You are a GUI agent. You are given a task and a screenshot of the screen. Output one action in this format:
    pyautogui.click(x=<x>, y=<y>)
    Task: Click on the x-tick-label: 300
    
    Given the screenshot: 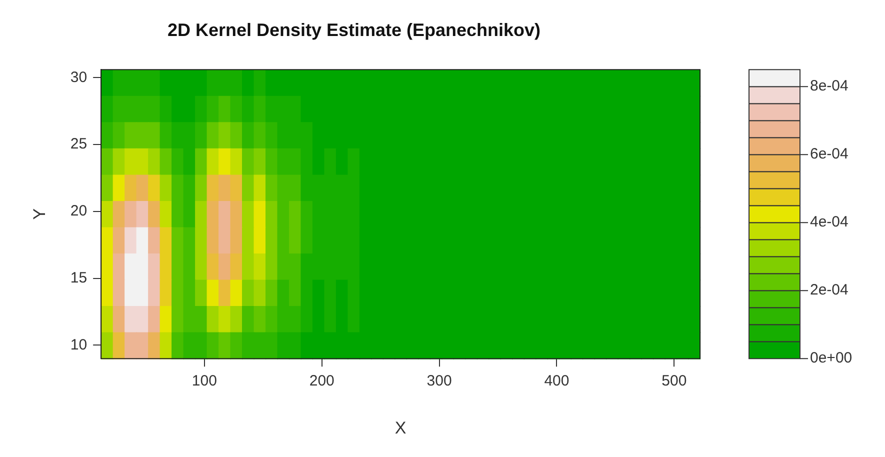 What is the action you would take?
    pyautogui.click(x=439, y=381)
    